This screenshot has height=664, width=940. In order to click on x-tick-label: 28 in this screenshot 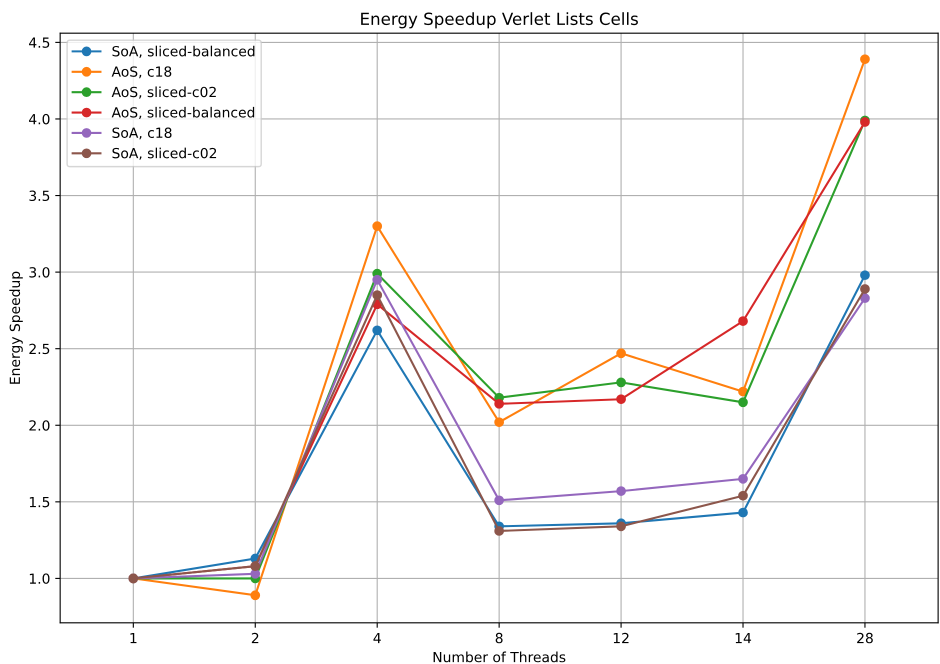, I will do `click(865, 638)`.